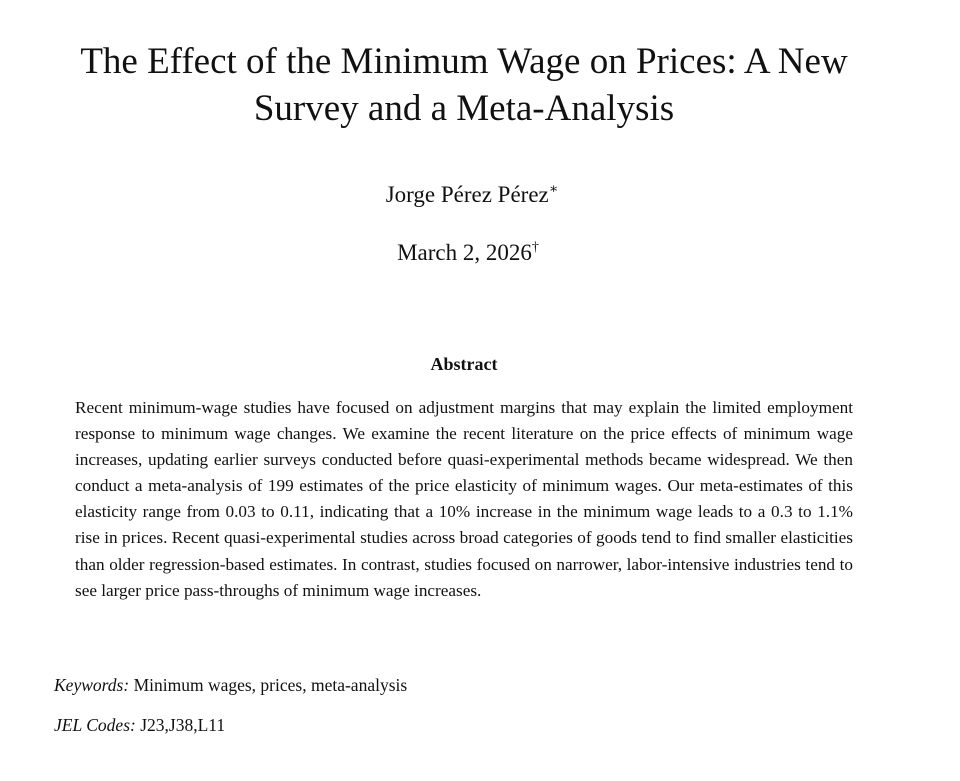  I want to click on author-line: Jorge Pérez Pérez∗, so click(472, 195).